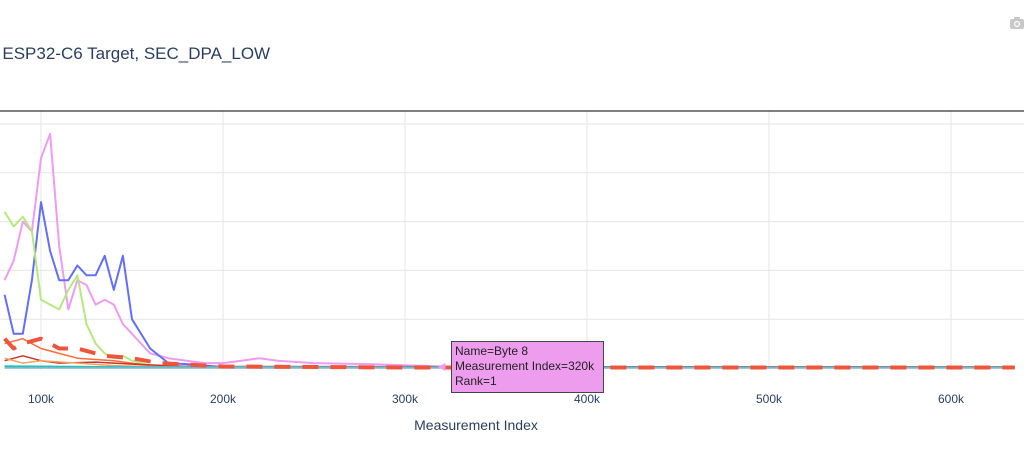 The height and width of the screenshot is (452, 1024). I want to click on x-tick-label: 200k, so click(223, 399).